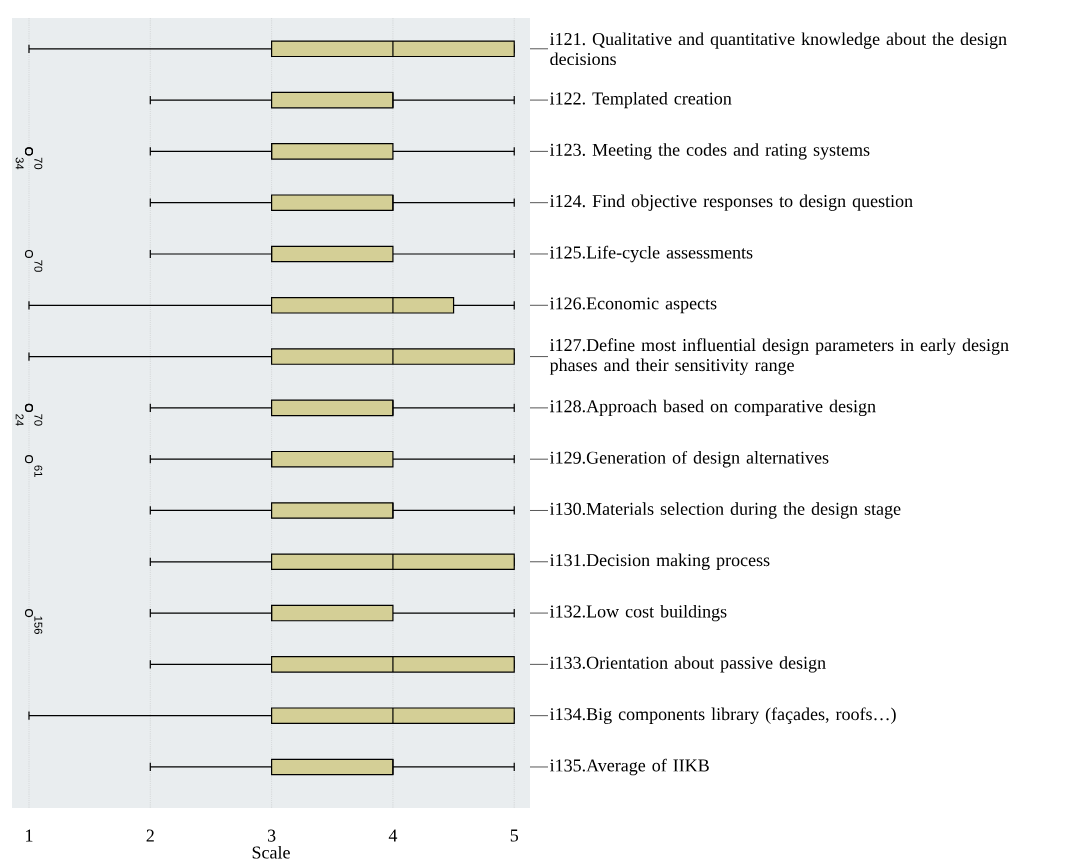  Describe the element at coordinates (271, 835) in the screenshot. I see `x-tick-label: 3` at that location.